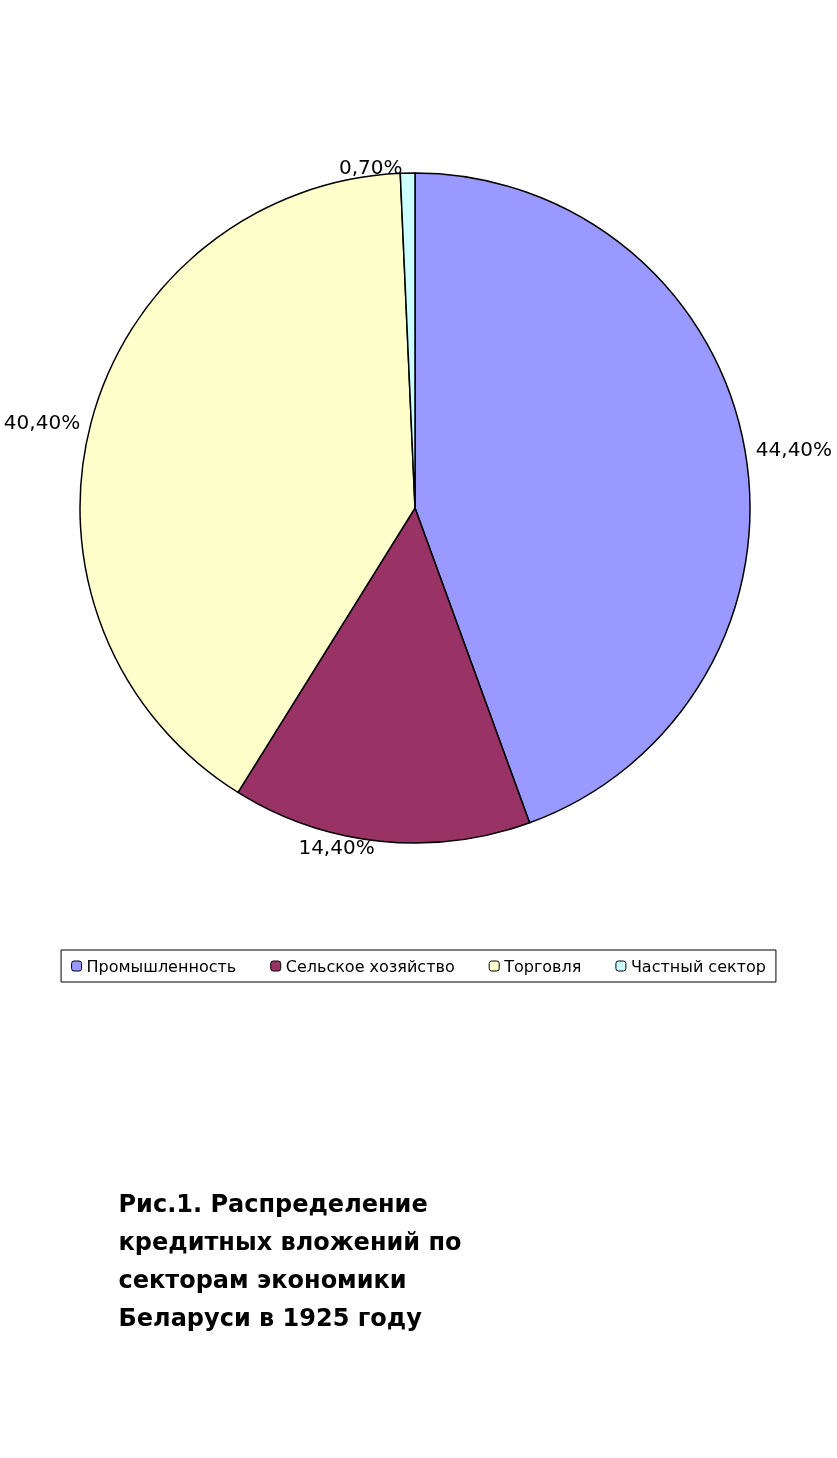  Describe the element at coordinates (542, 966) in the screenshot. I see `legend-label: Торговля` at that location.